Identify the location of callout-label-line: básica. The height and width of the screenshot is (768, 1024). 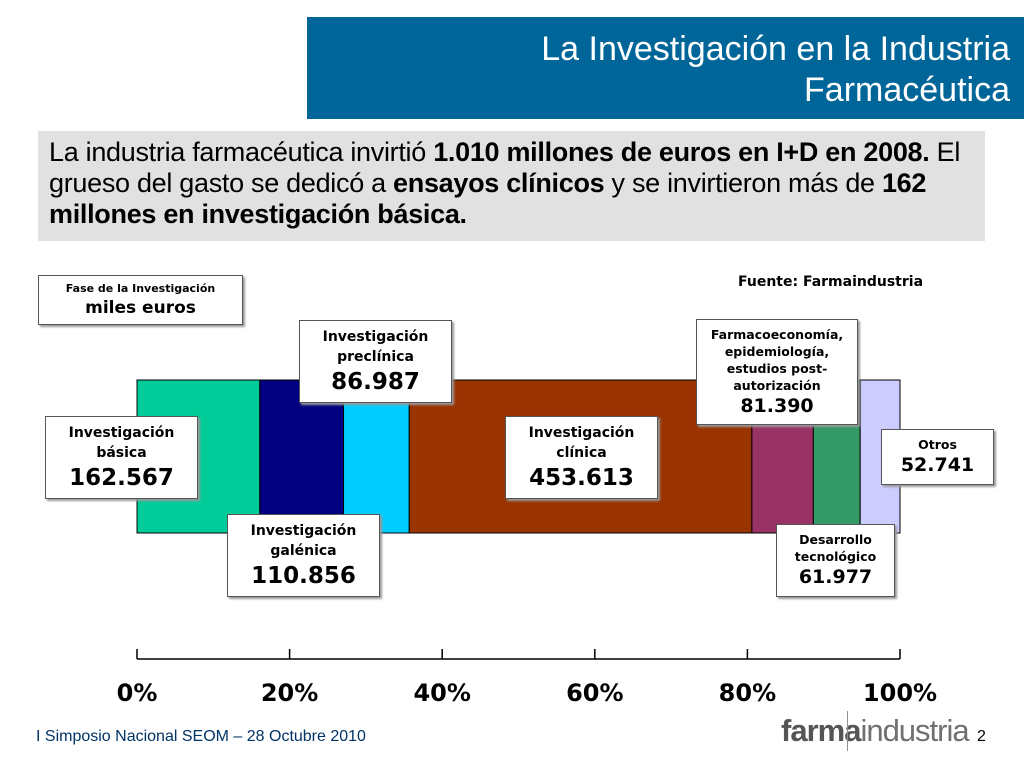
(121, 453).